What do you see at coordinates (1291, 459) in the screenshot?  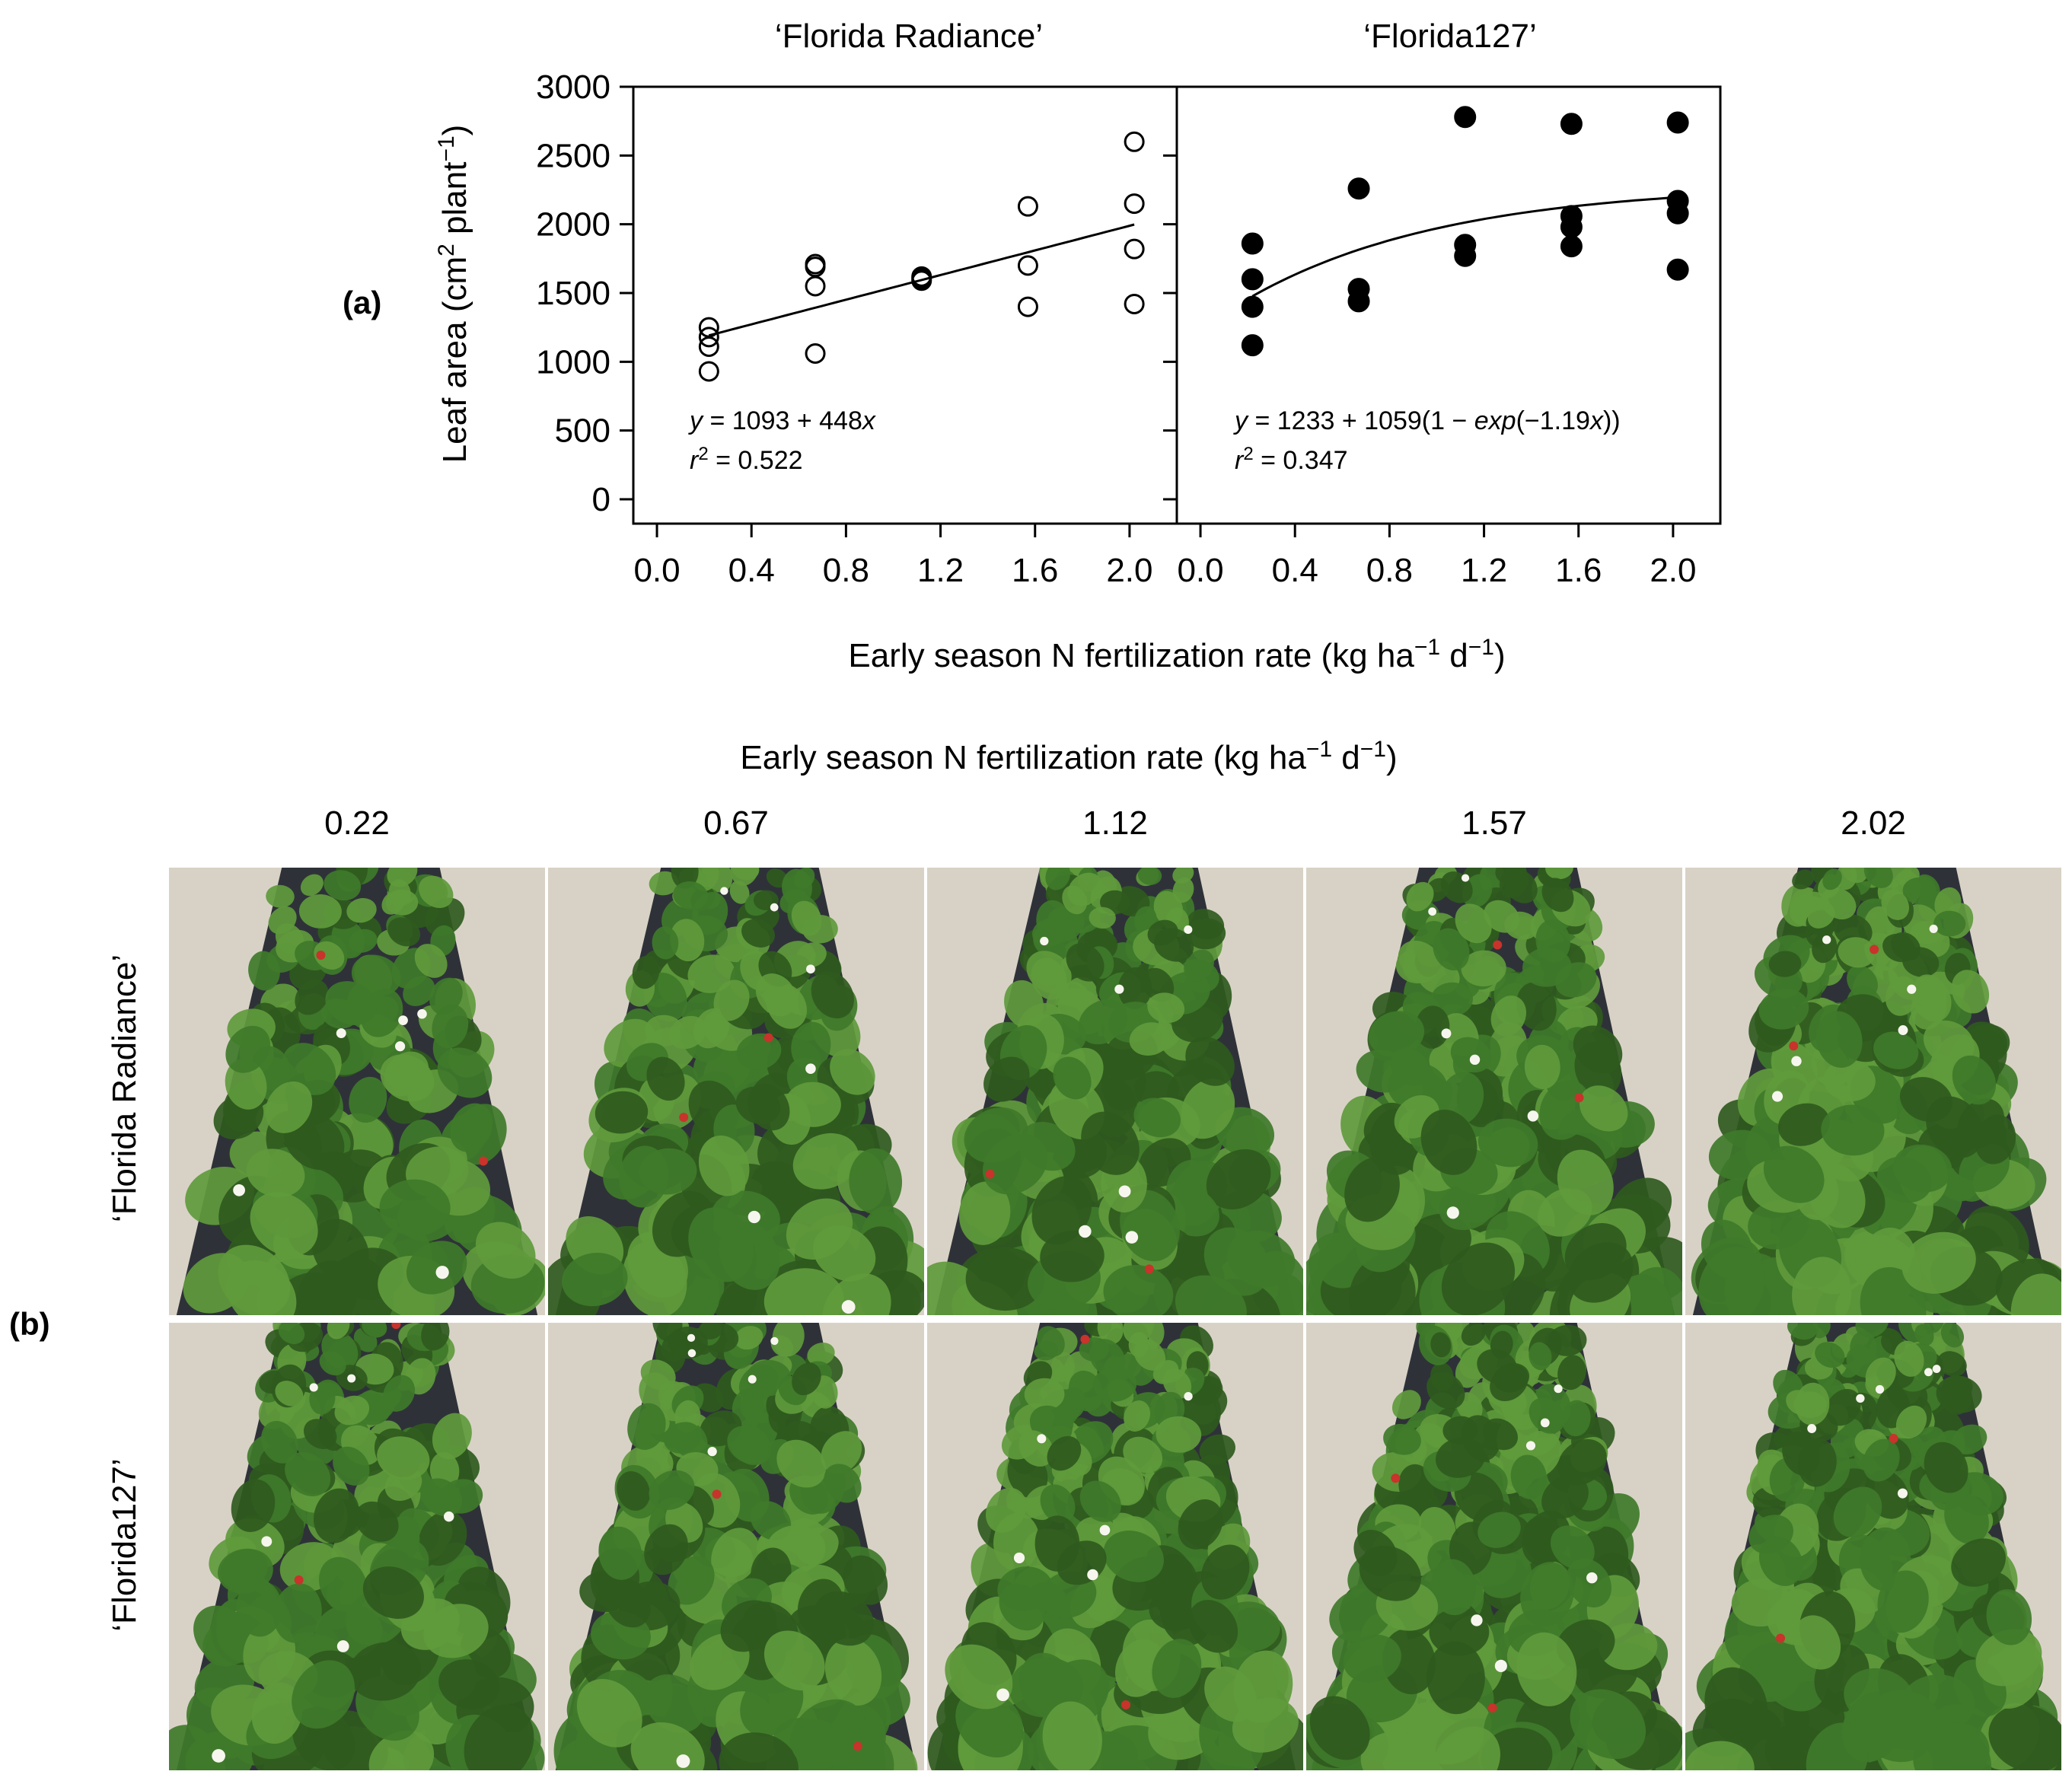 I see `r2-florida127: r2 = 0.347` at bounding box center [1291, 459].